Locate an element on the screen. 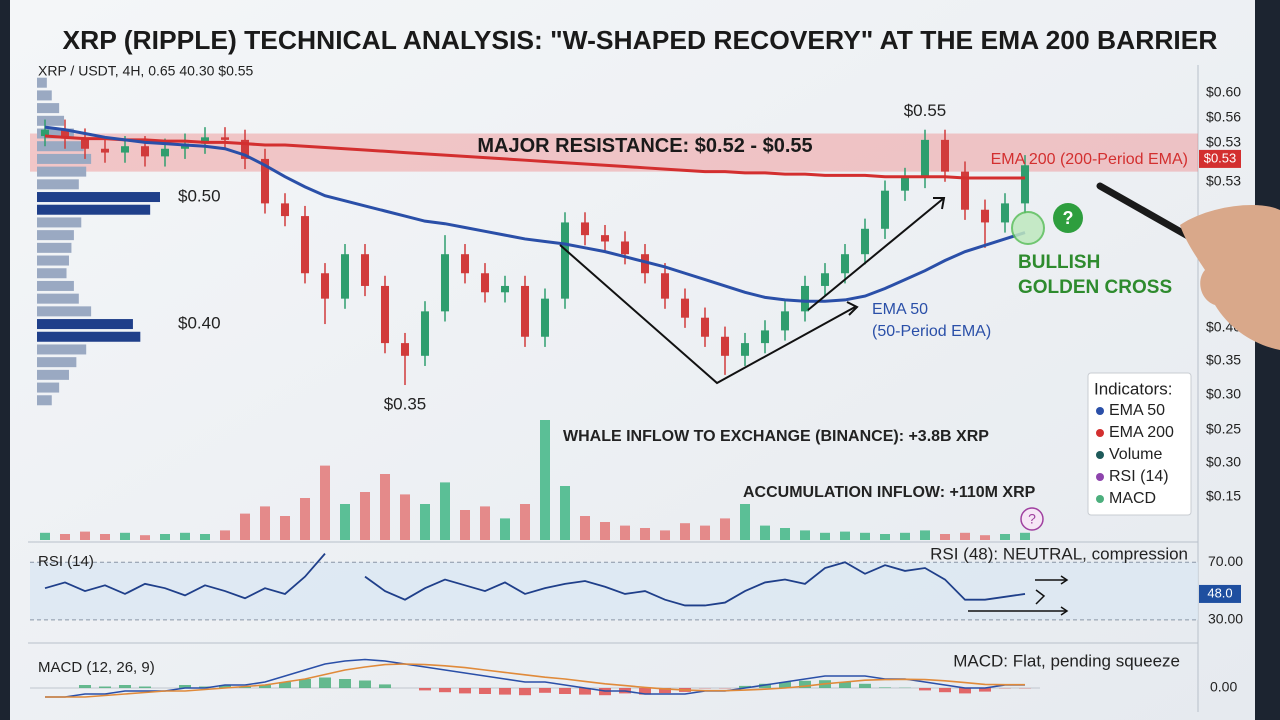 This screenshot has width=1280, height=720. legend-label: Volume is located at coordinates (1135, 454).